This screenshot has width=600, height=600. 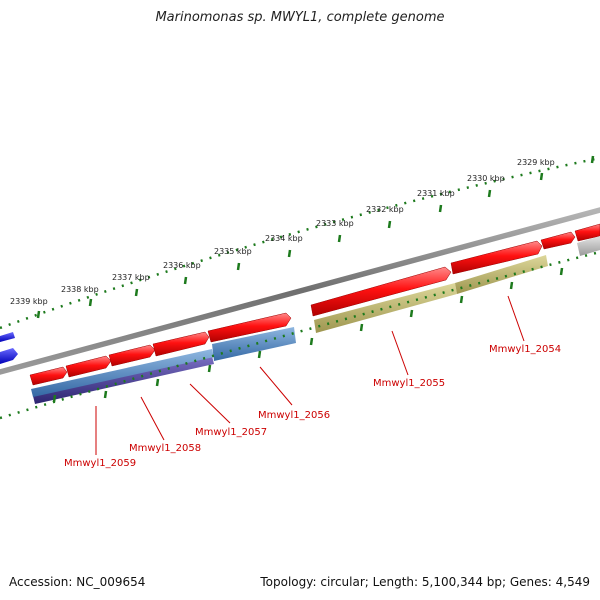 What do you see at coordinates (588, 246) in the screenshot?
I see `feature-bar-gray` at bounding box center [588, 246].